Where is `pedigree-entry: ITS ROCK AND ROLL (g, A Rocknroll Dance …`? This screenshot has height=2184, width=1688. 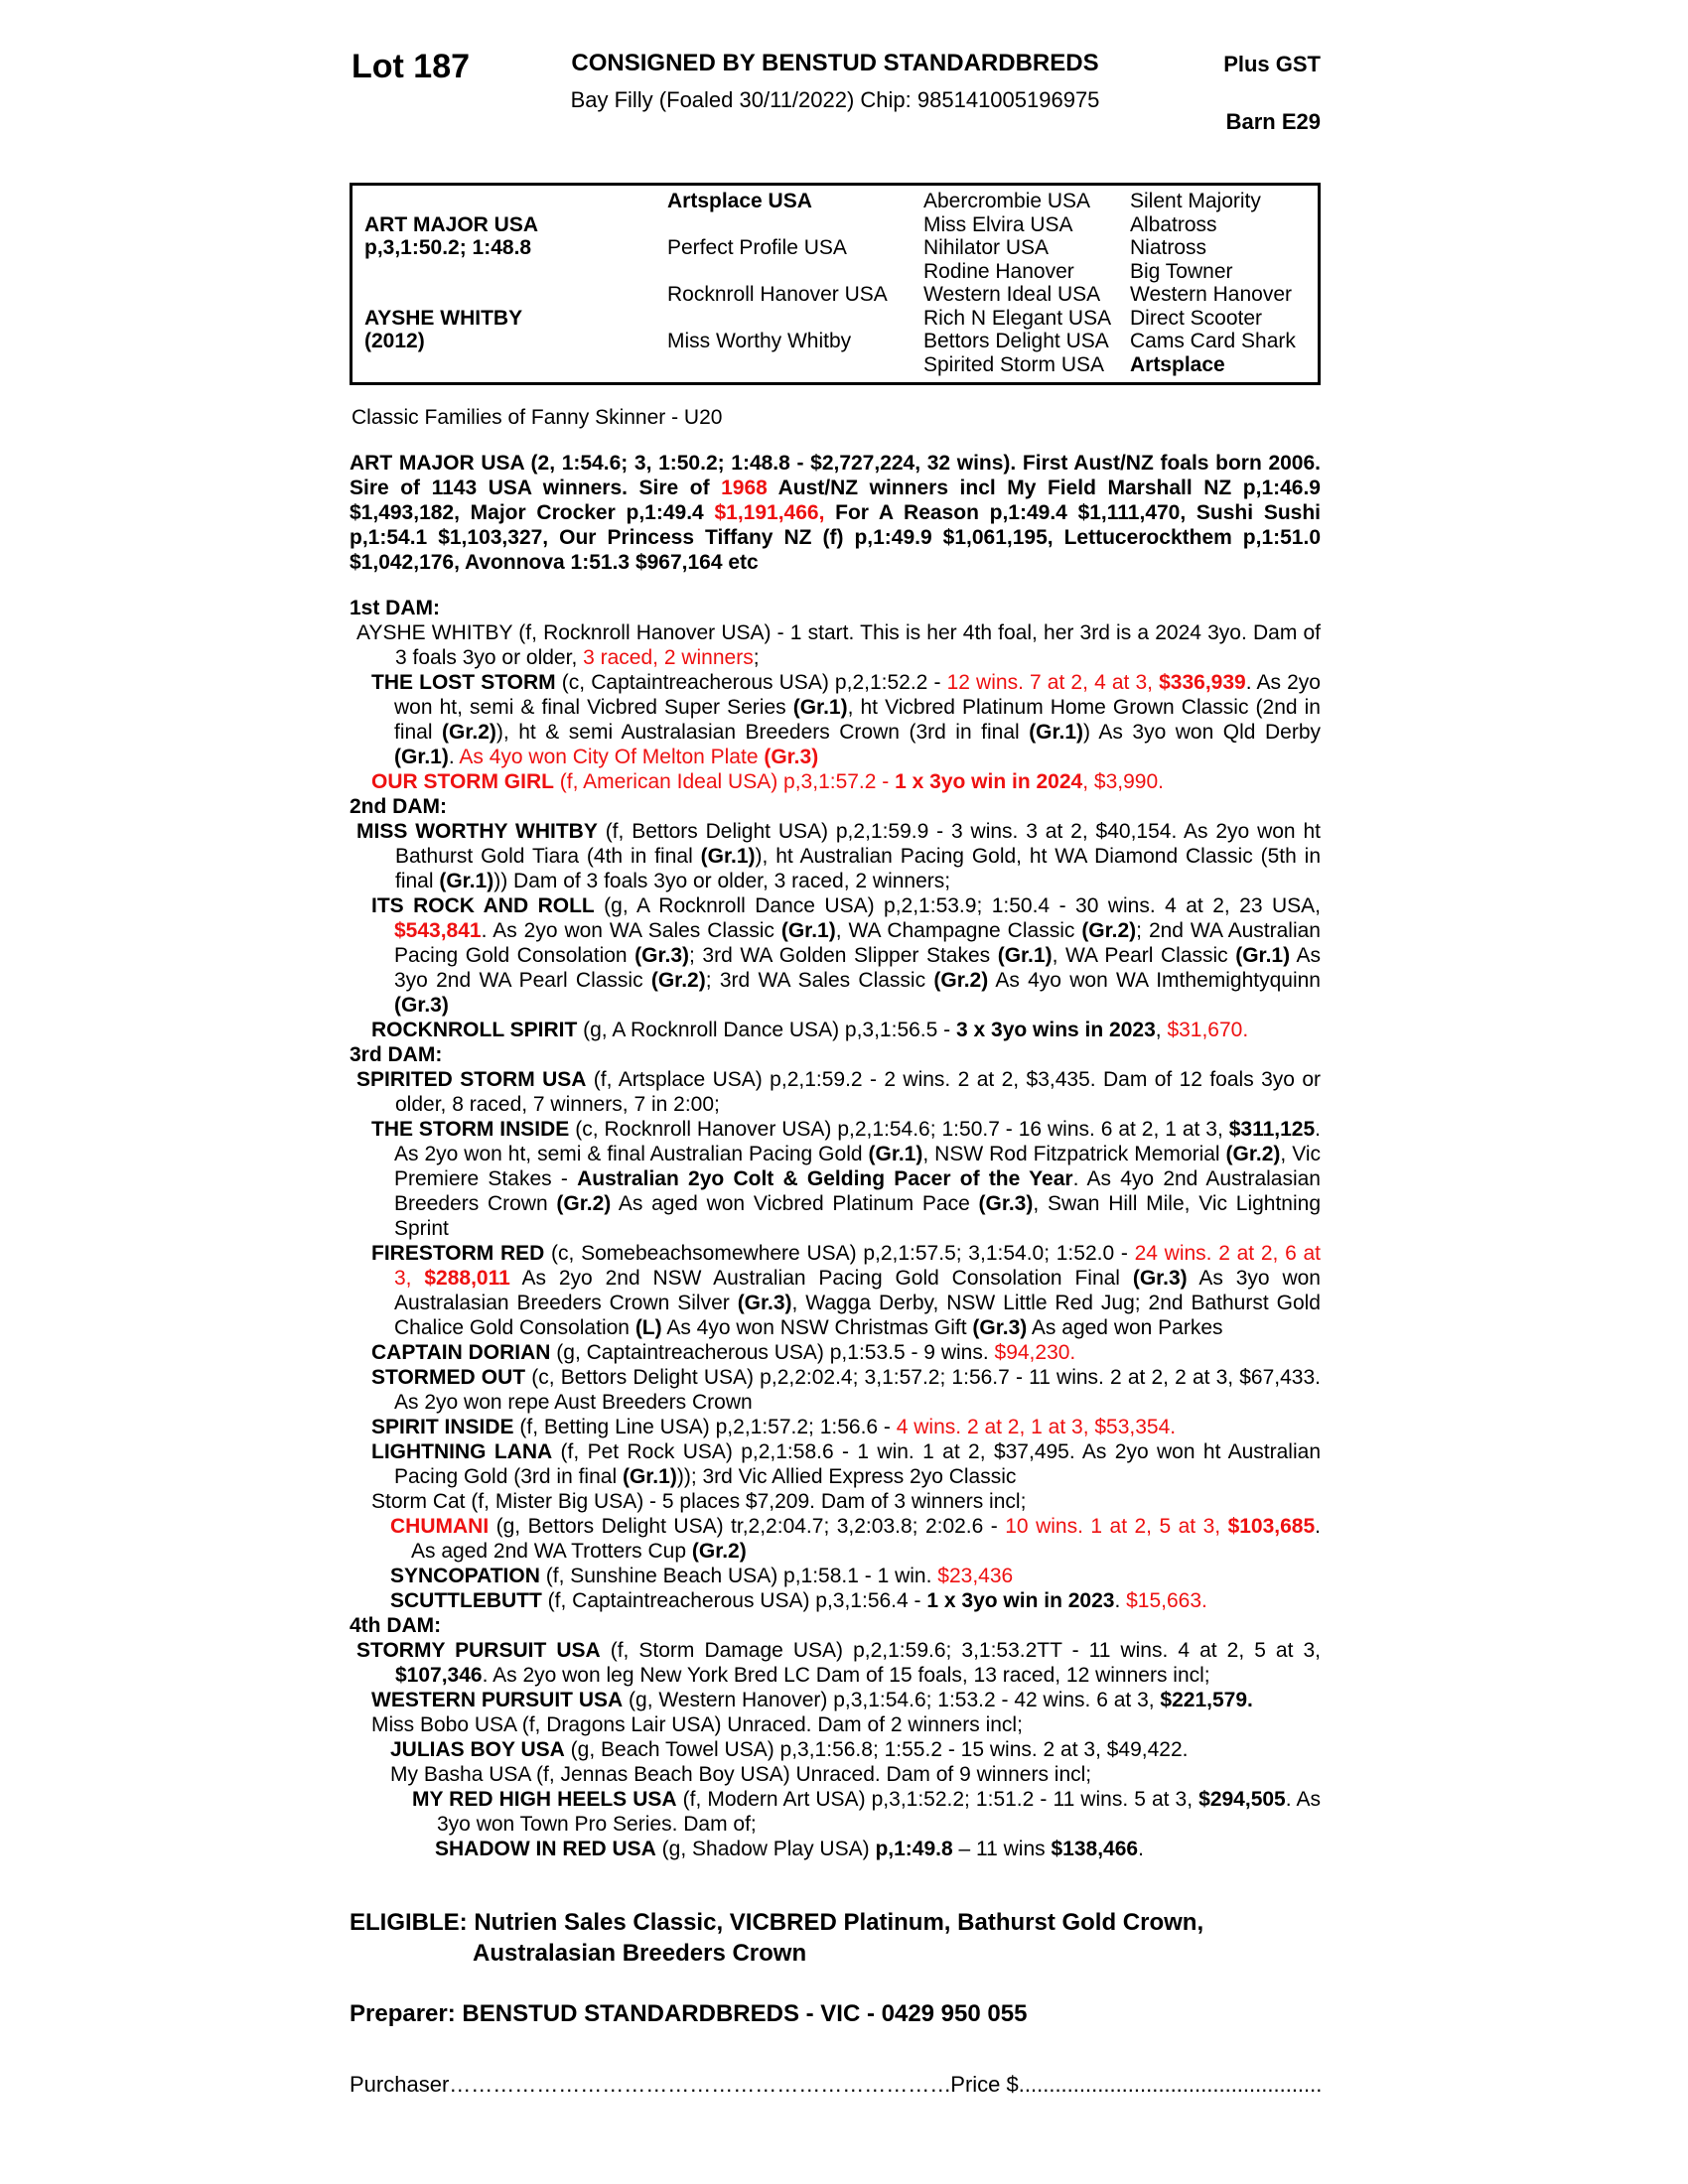
pedigree-entry: ITS ROCK AND ROLL (g, A Rocknroll Dance … is located at coordinates (846, 955).